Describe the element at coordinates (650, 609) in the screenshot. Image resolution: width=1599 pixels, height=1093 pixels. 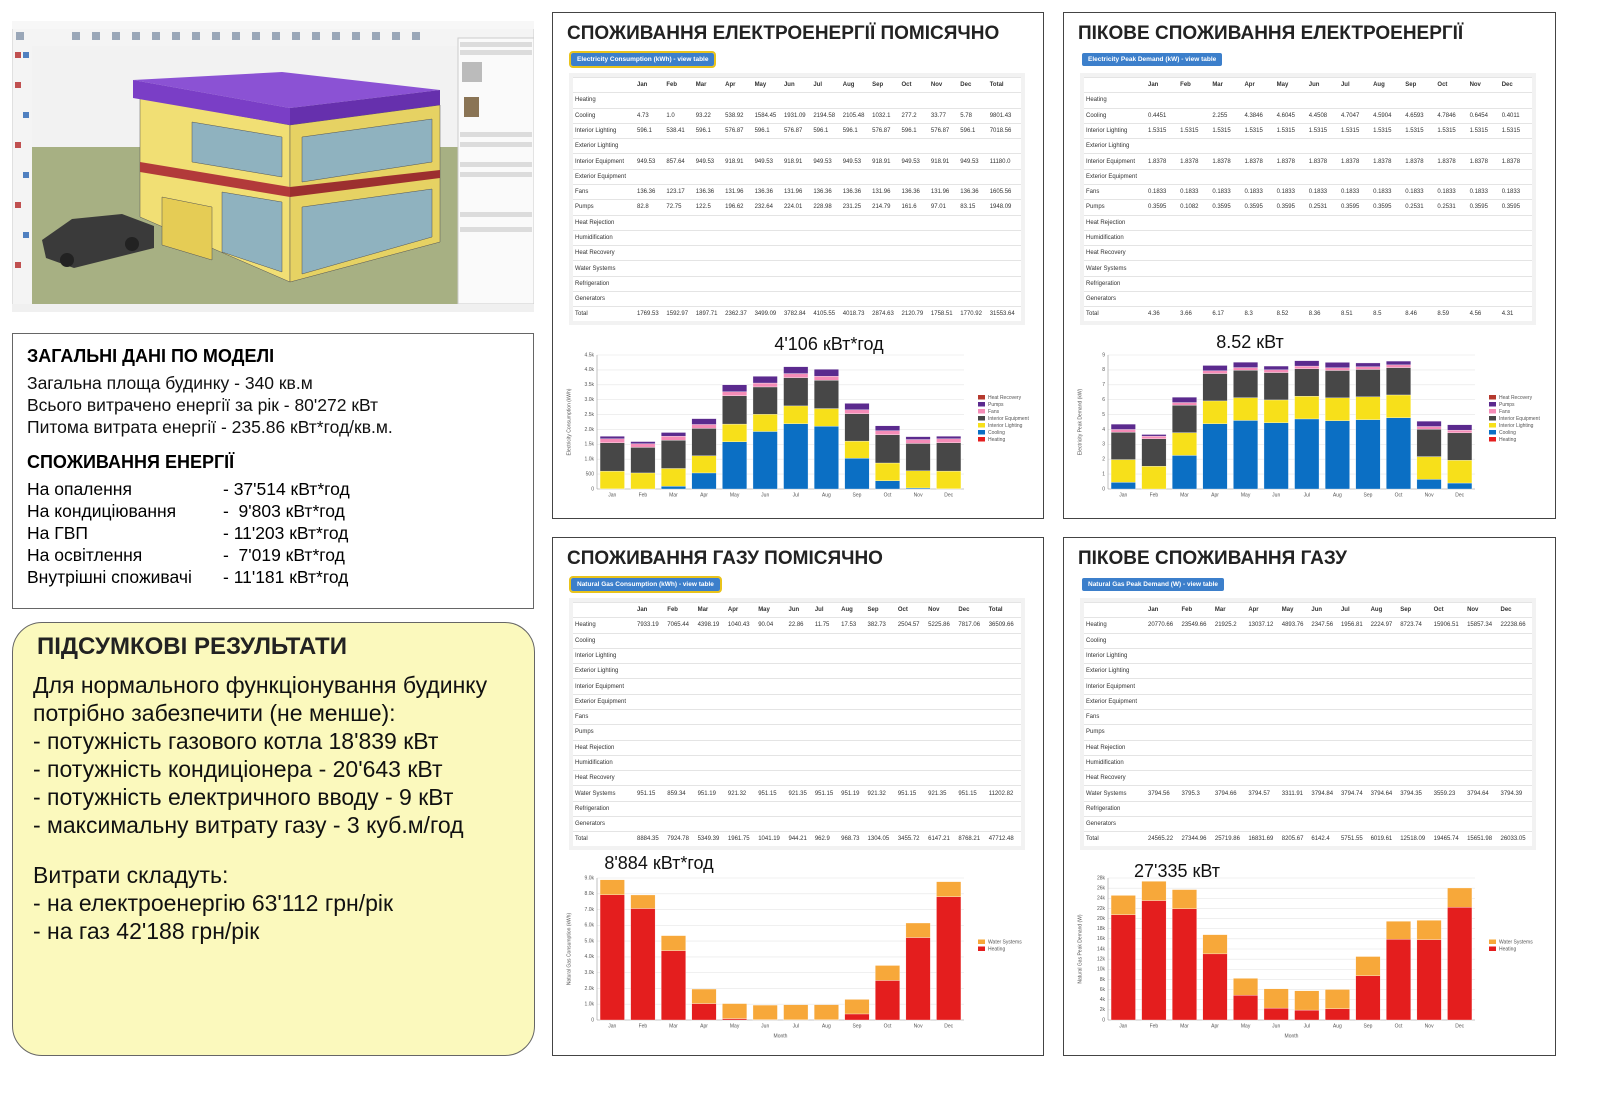
I see `column-header: Jan` at that location.